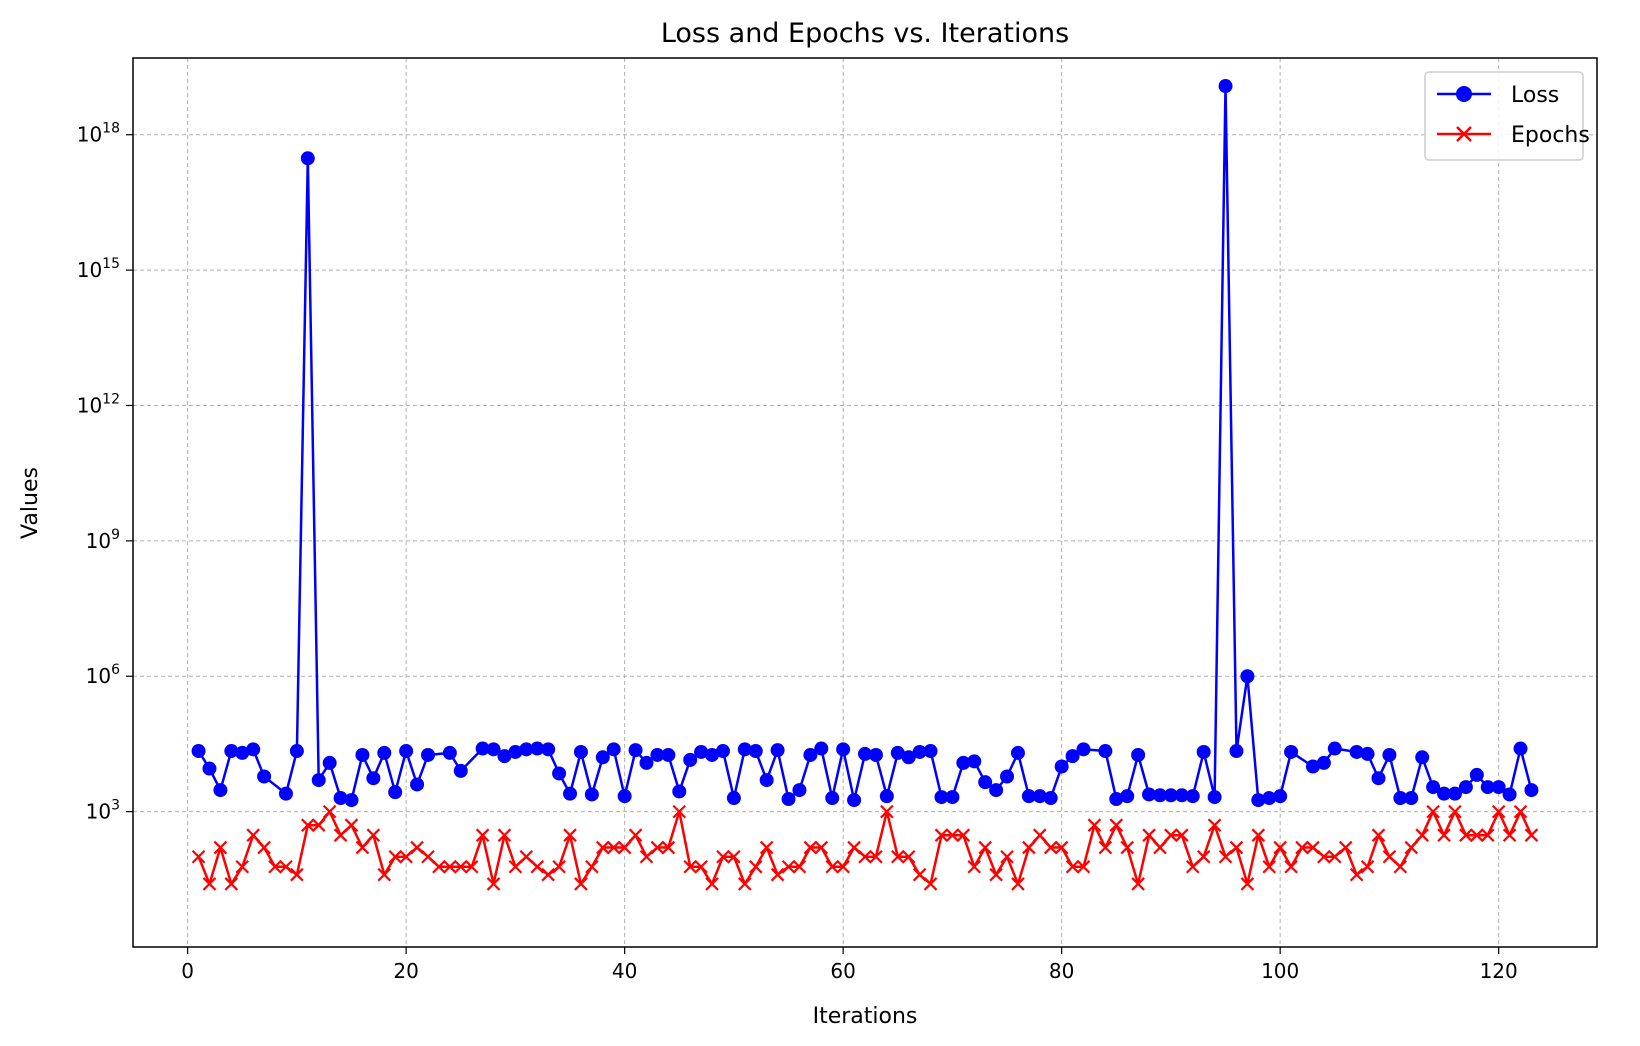 Image resolution: width=1640 pixels, height=1046 pixels. What do you see at coordinates (1280, 971) in the screenshot?
I see `x-tick-label: 100` at bounding box center [1280, 971].